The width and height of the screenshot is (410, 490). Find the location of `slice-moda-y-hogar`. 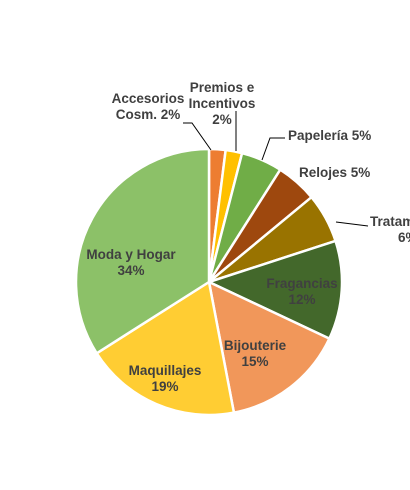

slice-moda-y-hogar is located at coordinates (142, 251).